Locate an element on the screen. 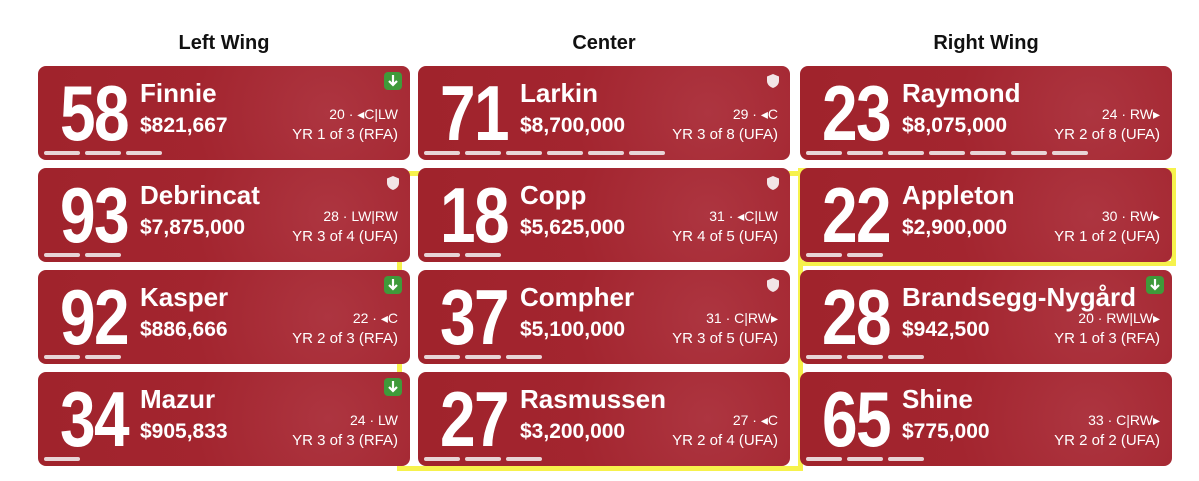  player-contract: YR 2 of 4 (UFA) is located at coordinates (725, 440).